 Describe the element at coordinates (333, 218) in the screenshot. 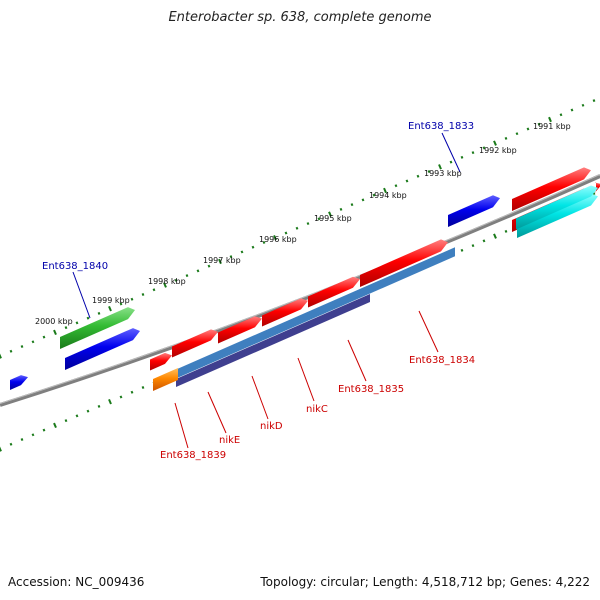

I see `kbp-label: 1995 kbp` at that location.